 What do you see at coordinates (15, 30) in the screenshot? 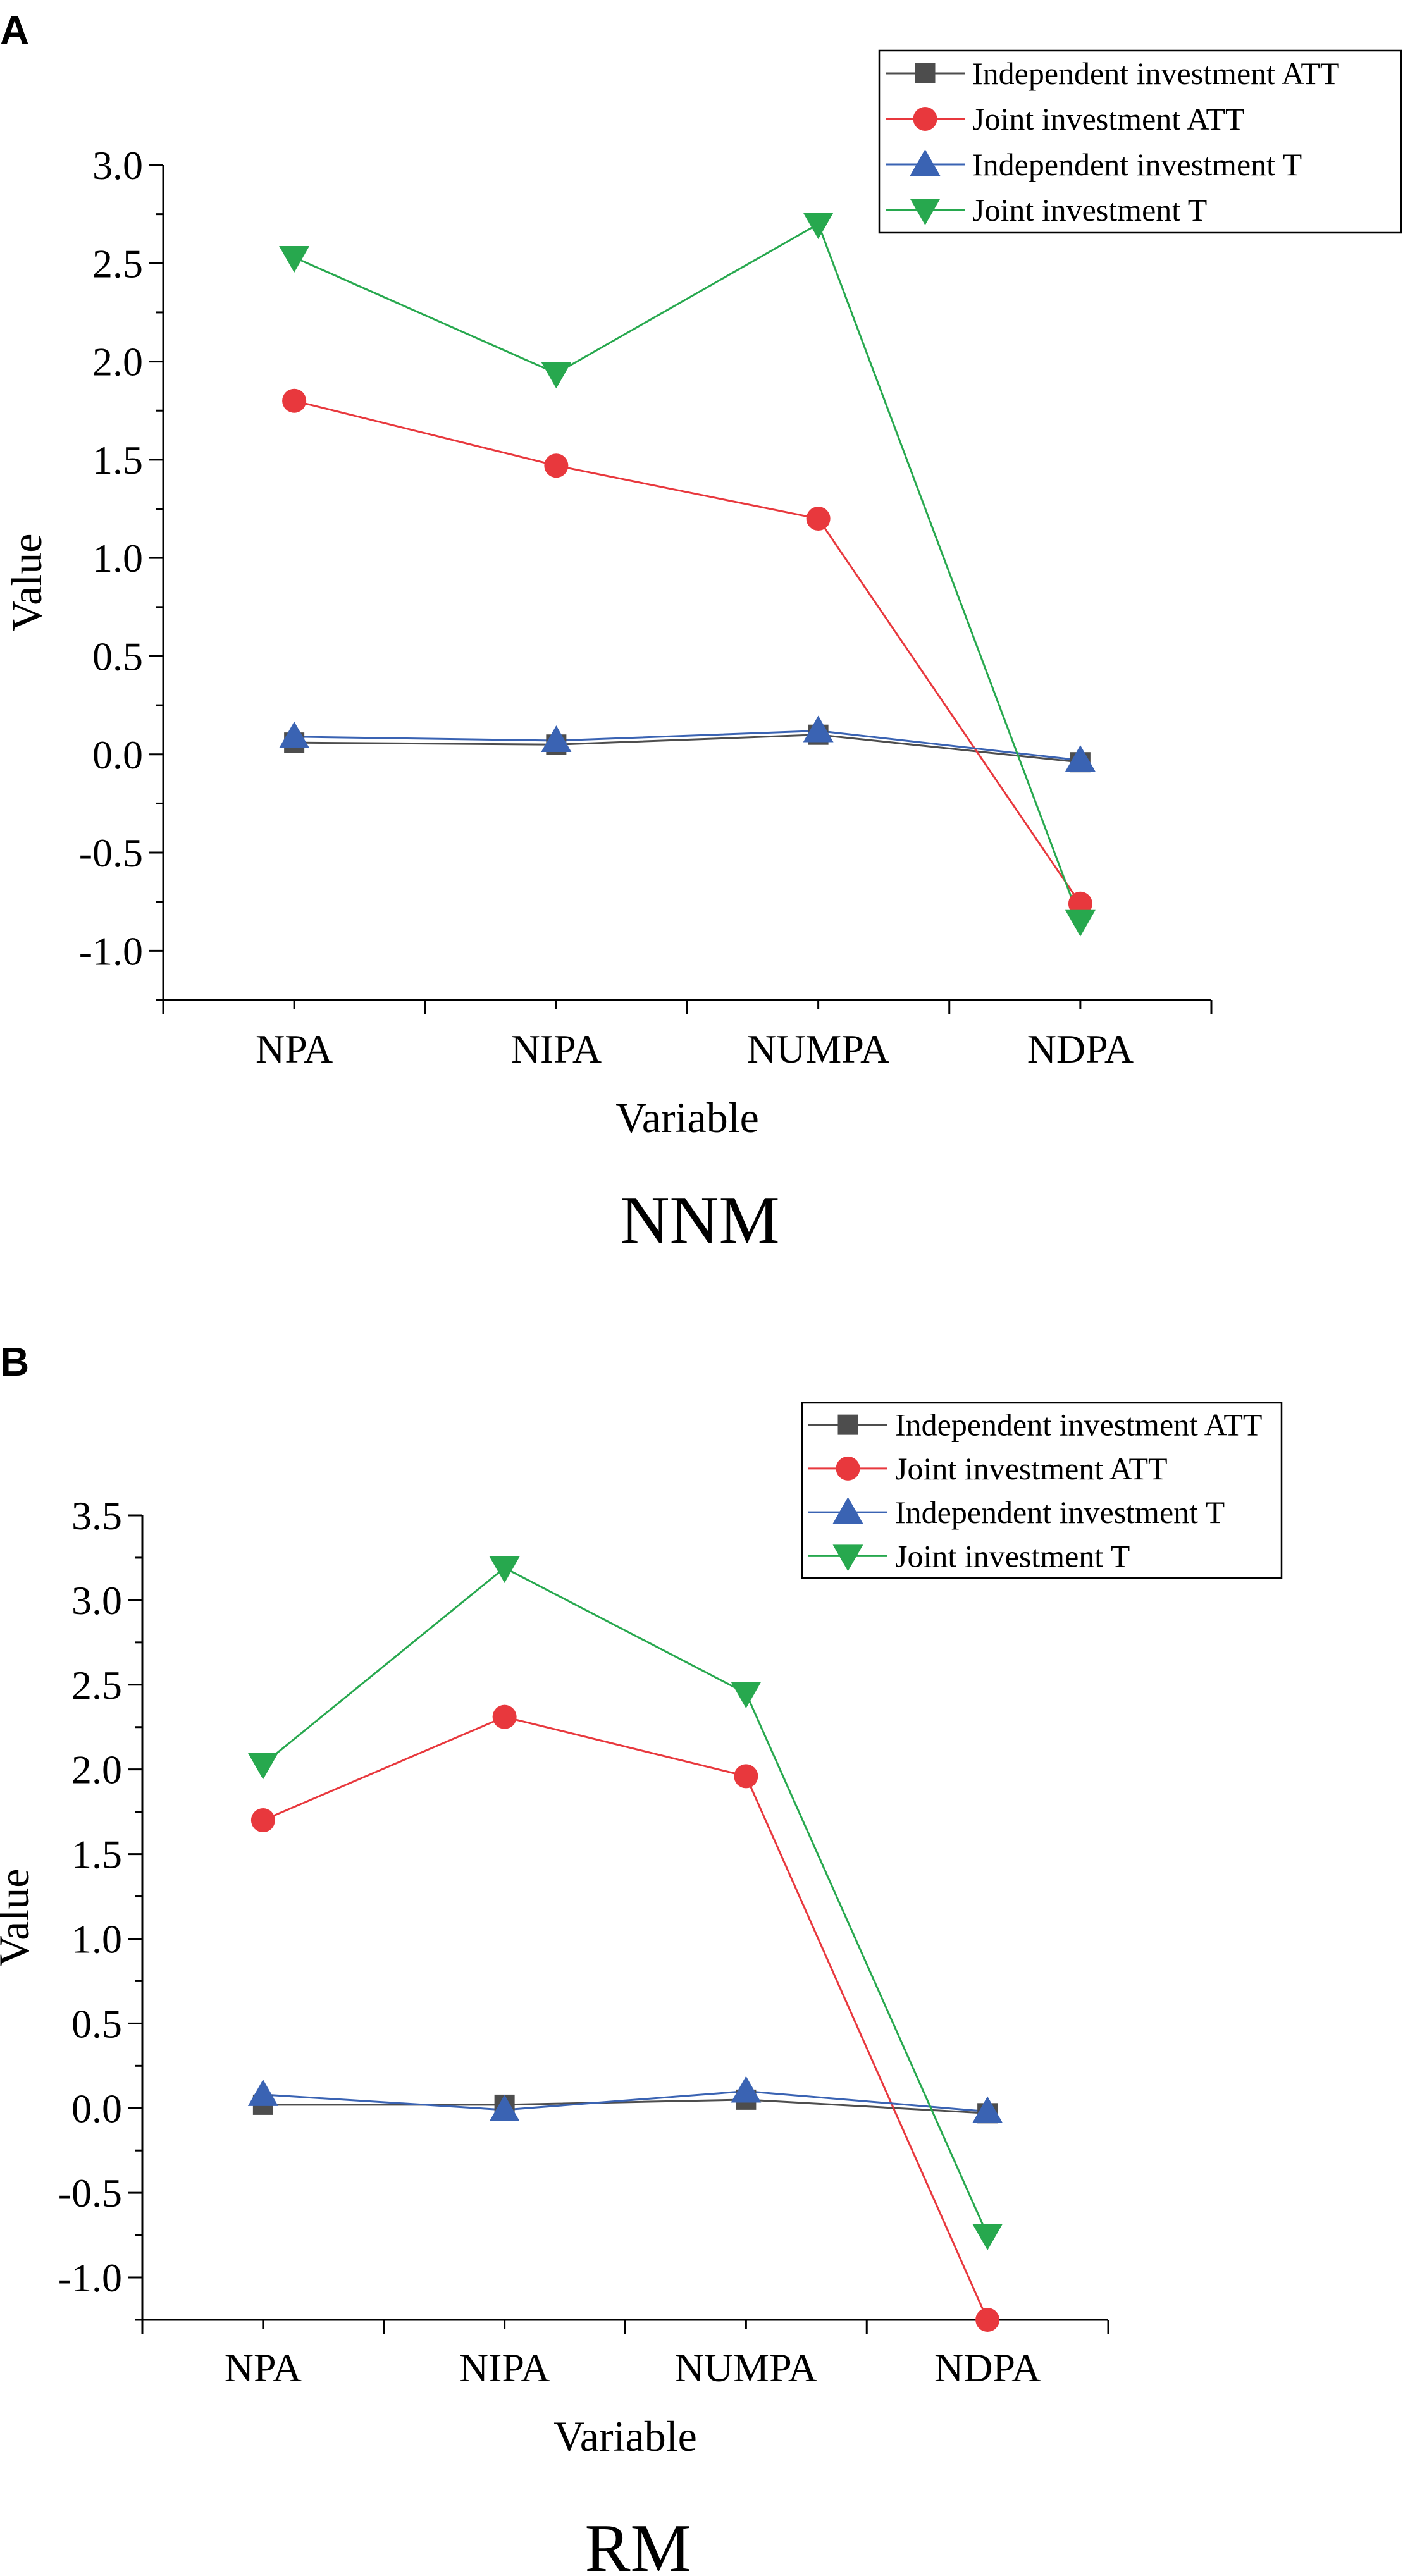
I see `panel-letter: A` at bounding box center [15, 30].